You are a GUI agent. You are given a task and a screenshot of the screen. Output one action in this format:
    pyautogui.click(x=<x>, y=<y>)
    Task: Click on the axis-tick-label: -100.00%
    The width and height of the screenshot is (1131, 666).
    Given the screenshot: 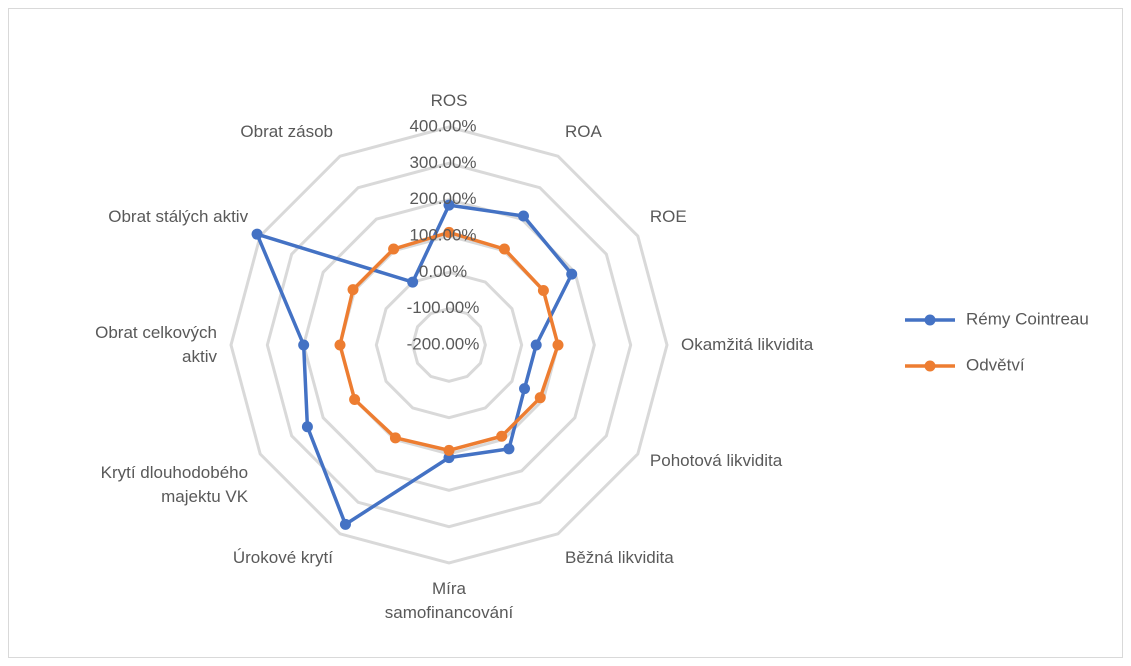 What is the action you would take?
    pyautogui.click(x=443, y=307)
    